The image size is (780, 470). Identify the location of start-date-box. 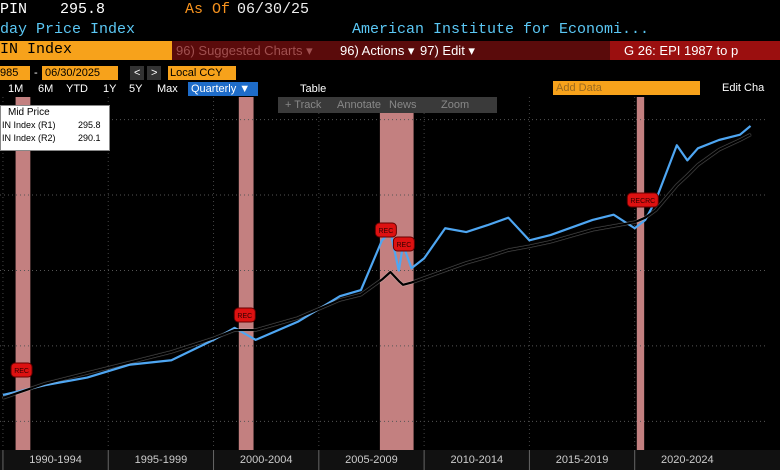
(15, 73).